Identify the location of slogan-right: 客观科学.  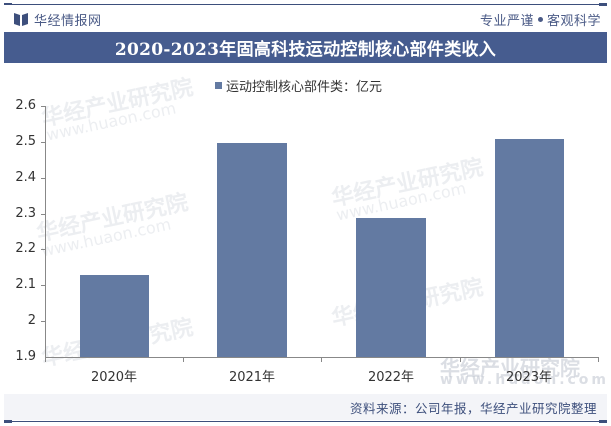
(573, 21).